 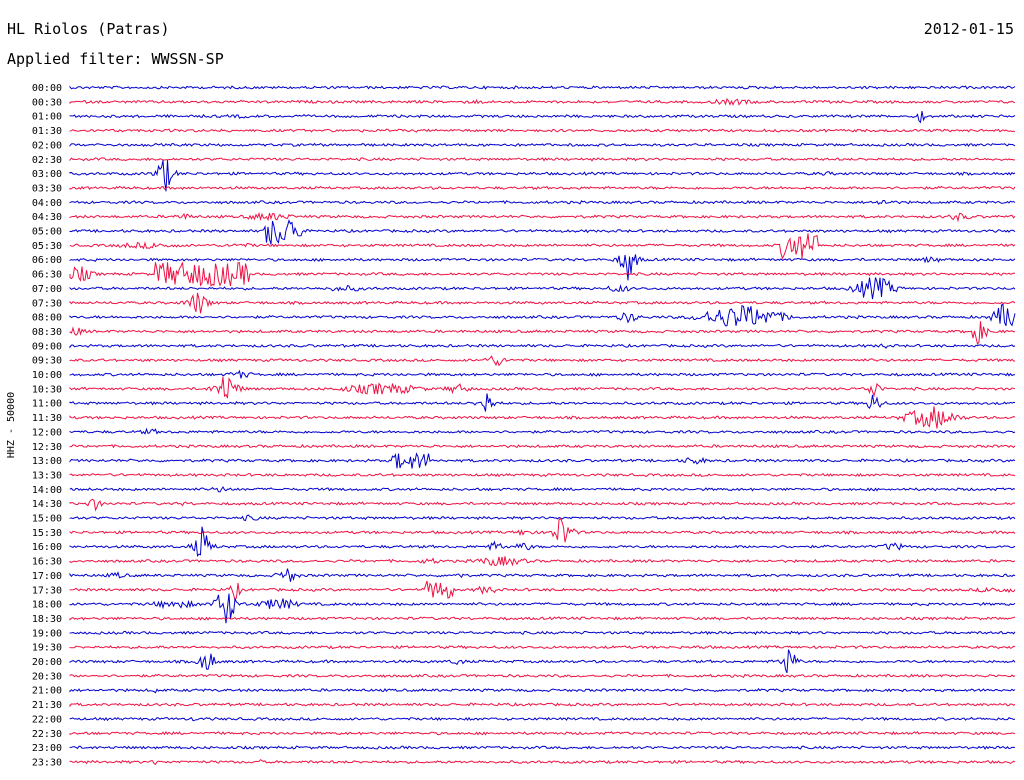 I want to click on time-tick-label: 17:00, so click(x=47, y=576).